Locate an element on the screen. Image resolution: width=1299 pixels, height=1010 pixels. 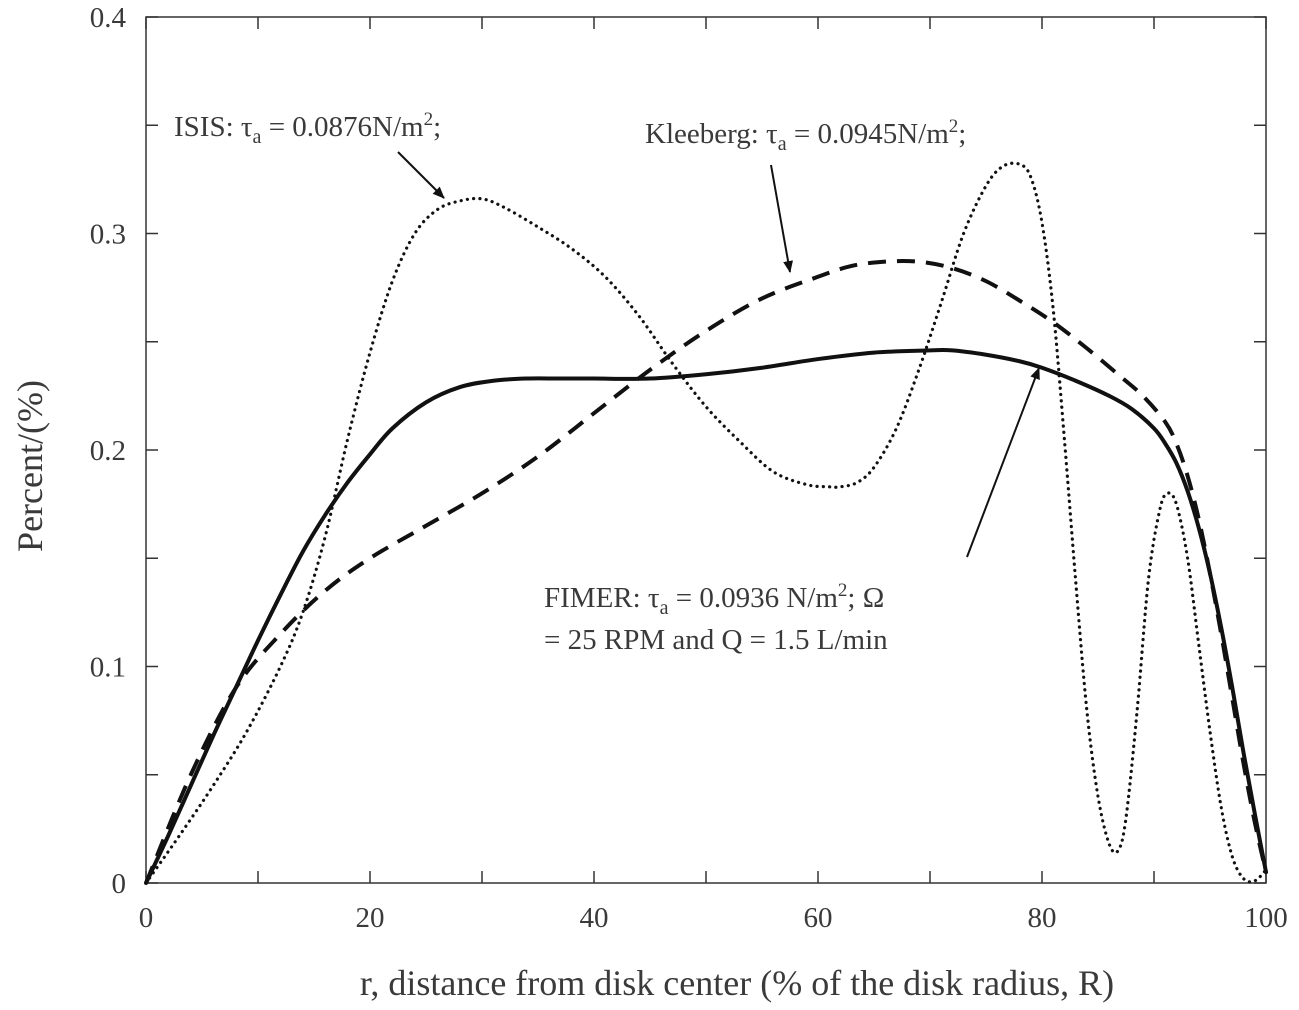
y-tick-label: 0.2 is located at coordinates (108, 451).